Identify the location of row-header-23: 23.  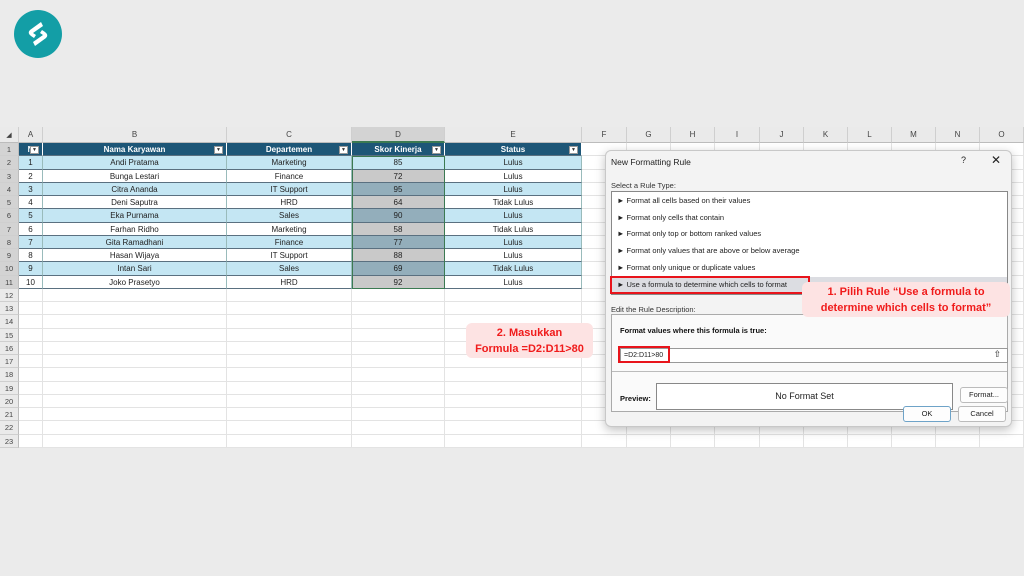
(9, 441).